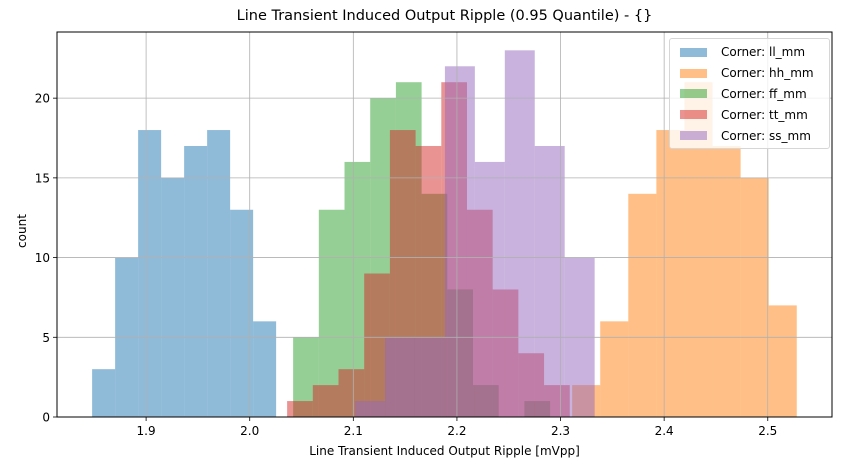 The height and width of the screenshot is (470, 841). I want to click on legend-label: Corner: tt_mm, so click(764, 114).